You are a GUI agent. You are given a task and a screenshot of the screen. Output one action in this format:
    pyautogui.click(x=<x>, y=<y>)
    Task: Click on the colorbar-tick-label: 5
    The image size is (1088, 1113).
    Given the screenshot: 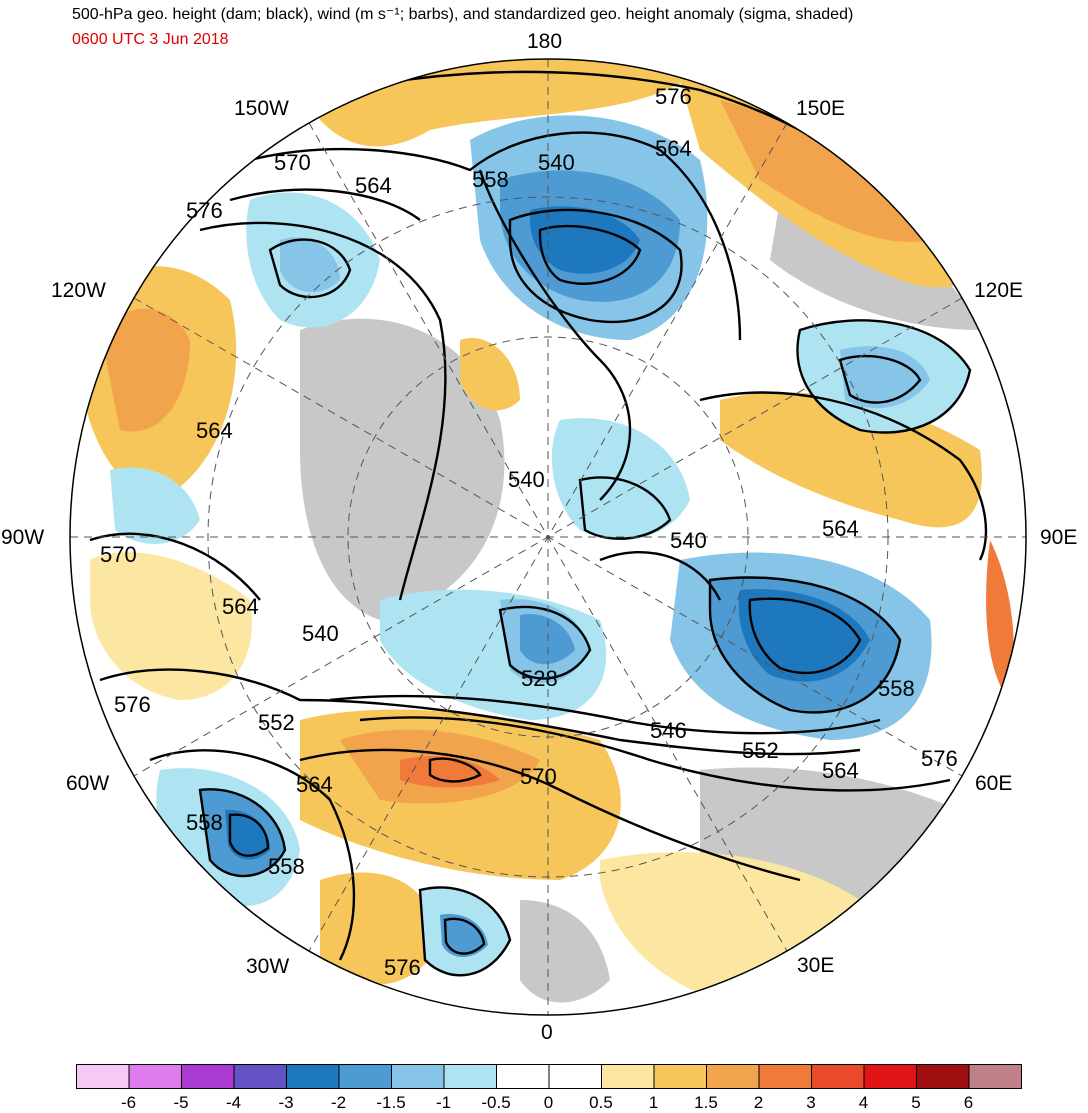 What is the action you would take?
    pyautogui.click(x=916, y=1102)
    